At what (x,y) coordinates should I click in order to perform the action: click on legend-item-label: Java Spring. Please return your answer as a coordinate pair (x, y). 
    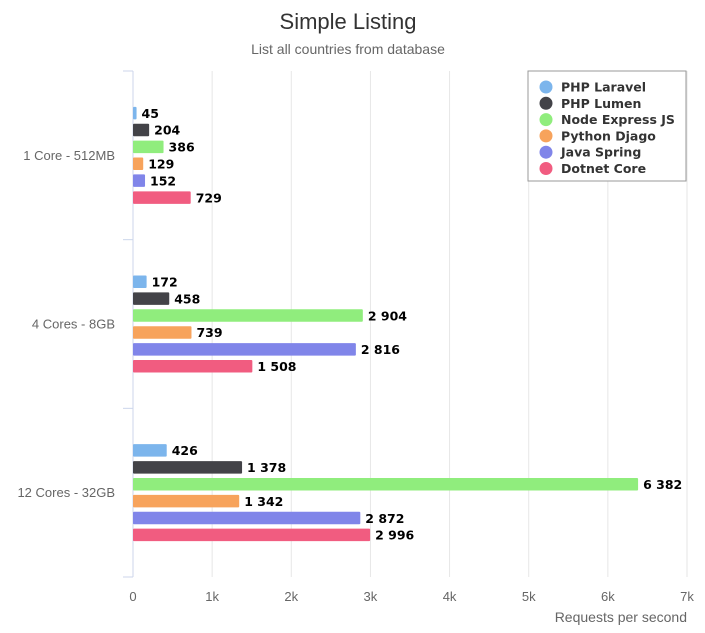
    Looking at the image, I should click on (600, 152).